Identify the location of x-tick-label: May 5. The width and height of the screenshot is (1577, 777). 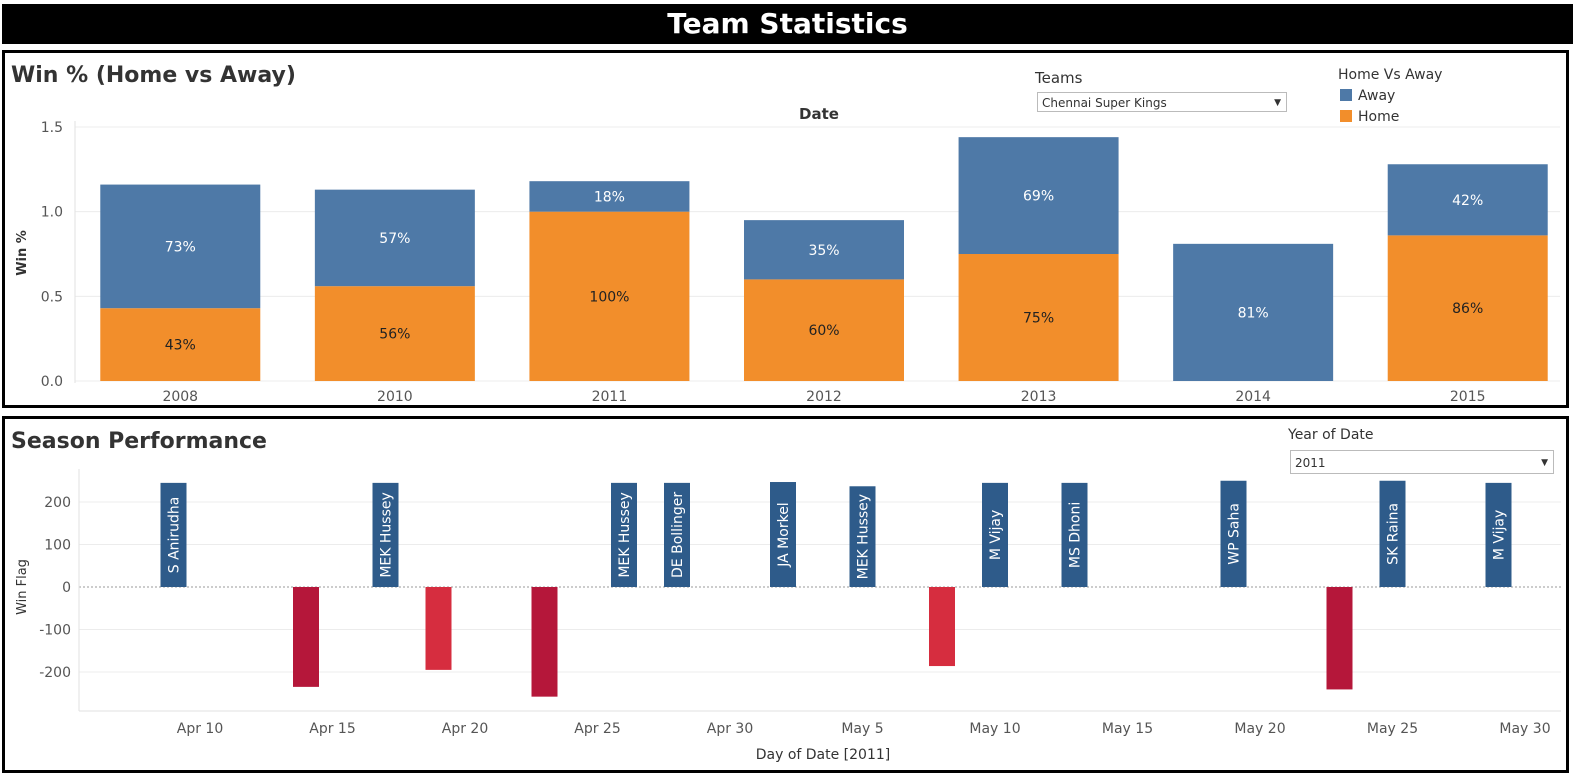
(862, 729).